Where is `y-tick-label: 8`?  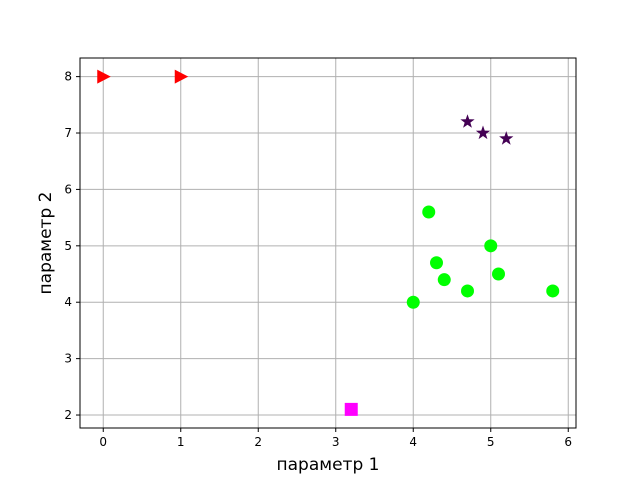 y-tick-label: 8 is located at coordinates (68, 77).